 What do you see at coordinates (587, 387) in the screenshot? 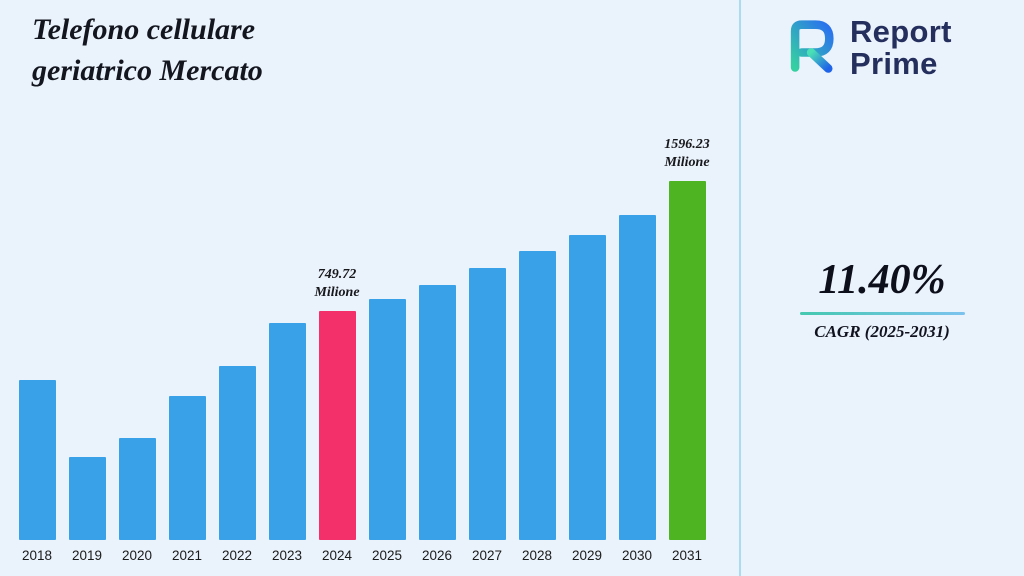
I see `bar-2029` at bounding box center [587, 387].